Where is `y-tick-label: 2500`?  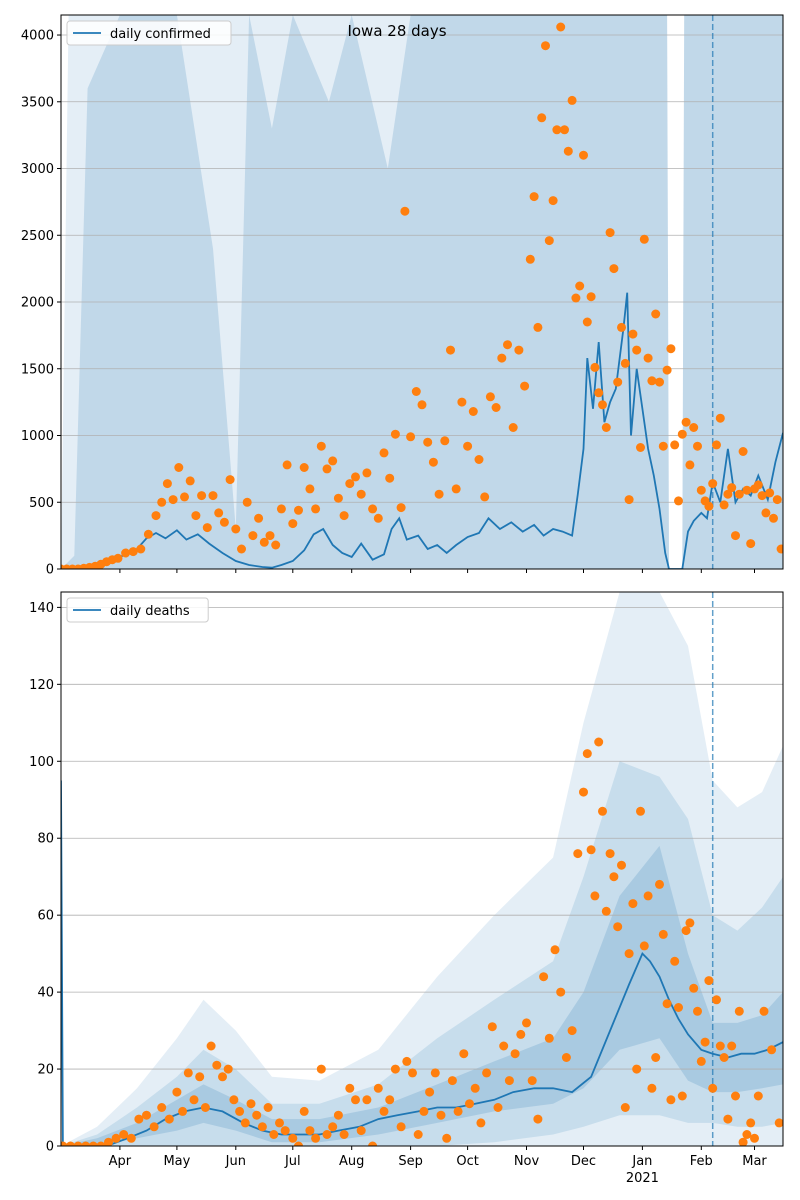 y-tick-label: 2500 is located at coordinates (37, 236).